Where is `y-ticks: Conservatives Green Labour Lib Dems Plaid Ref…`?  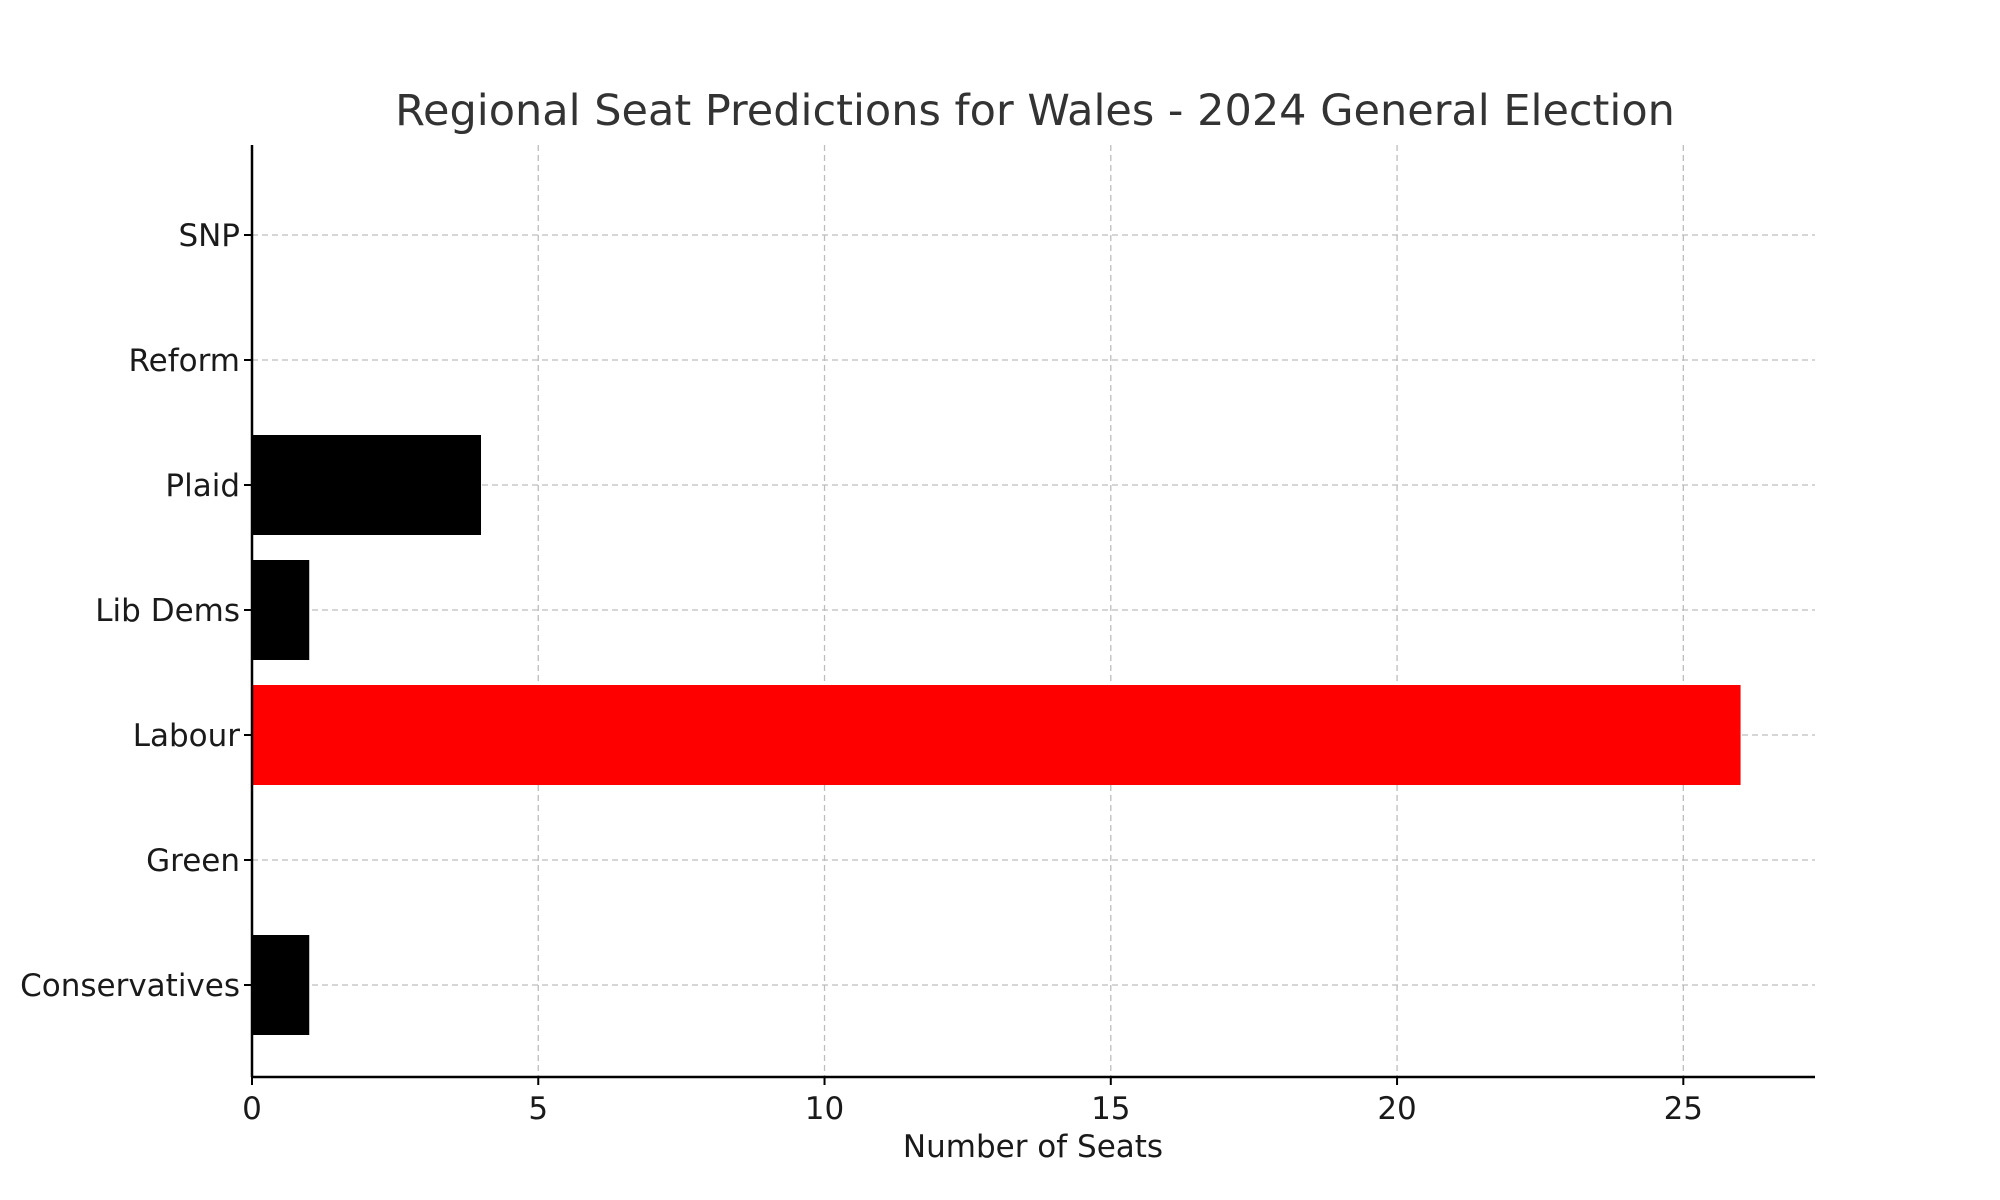
y-ticks: Conservatives Green Labour Lib Dems Plaid Ref… is located at coordinates (136, 611).